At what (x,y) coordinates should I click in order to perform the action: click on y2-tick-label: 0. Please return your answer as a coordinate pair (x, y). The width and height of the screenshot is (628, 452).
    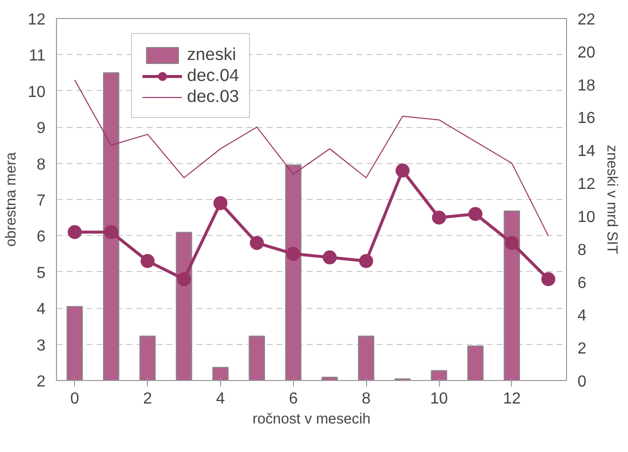
    Looking at the image, I should click on (582, 382).